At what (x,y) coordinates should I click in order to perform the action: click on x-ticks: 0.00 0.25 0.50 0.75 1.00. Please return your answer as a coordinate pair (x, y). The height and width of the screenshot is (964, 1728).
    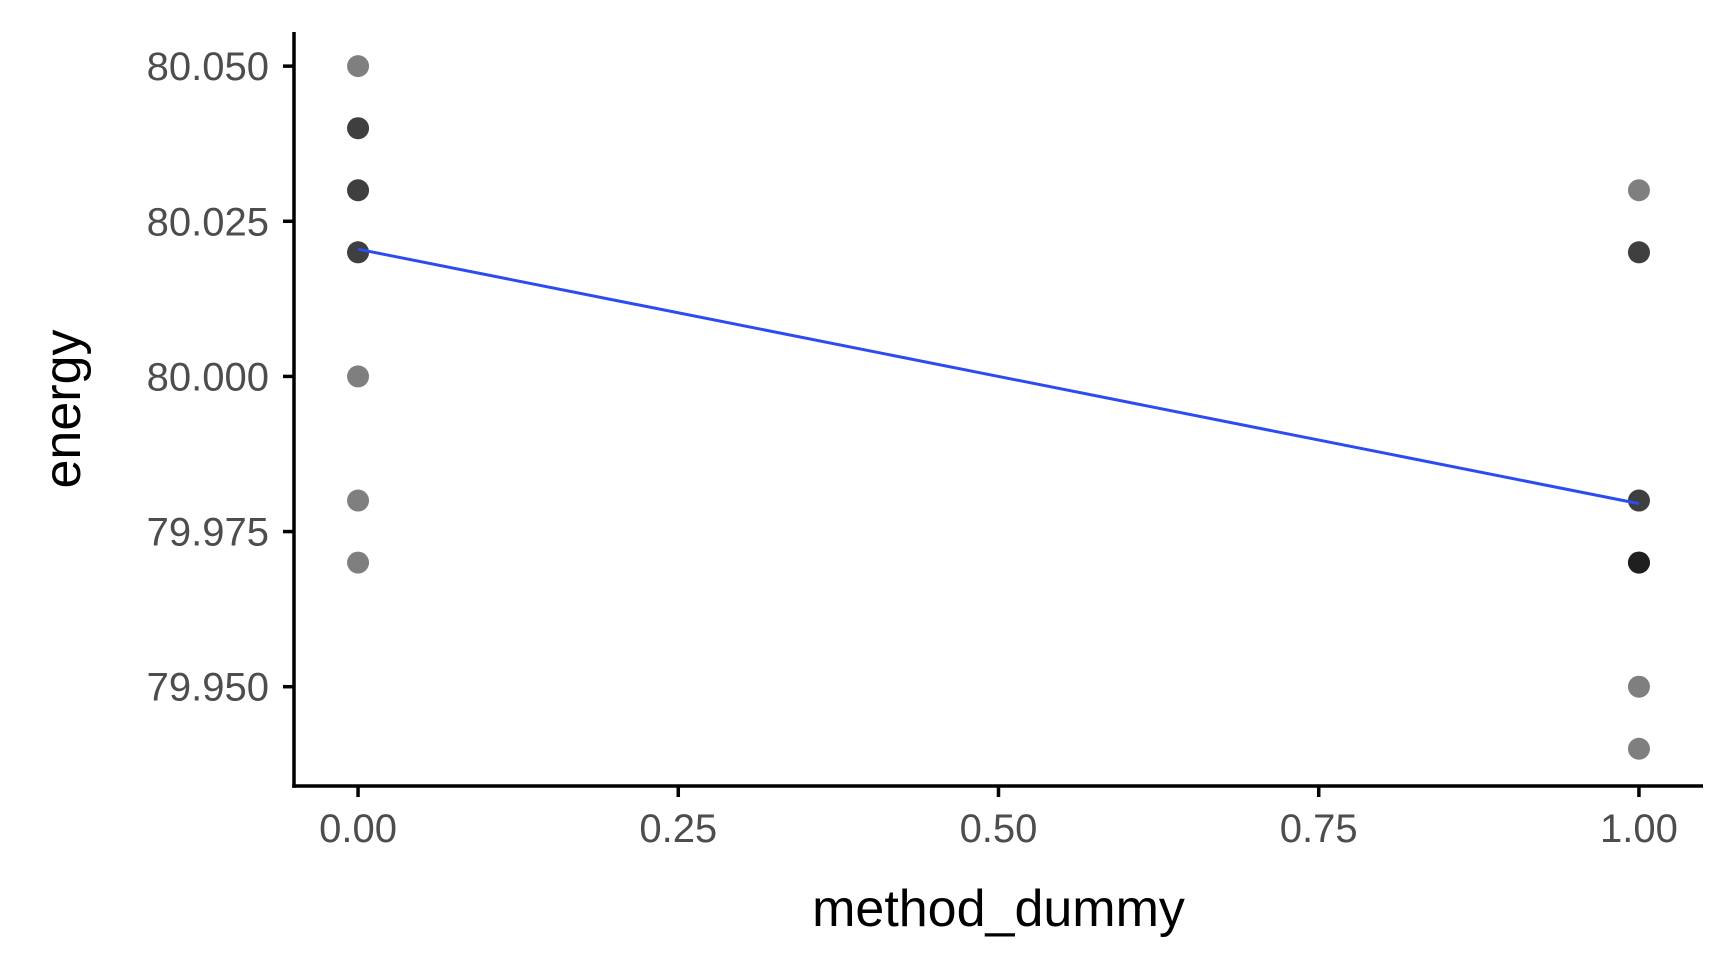
    Looking at the image, I should click on (998, 818).